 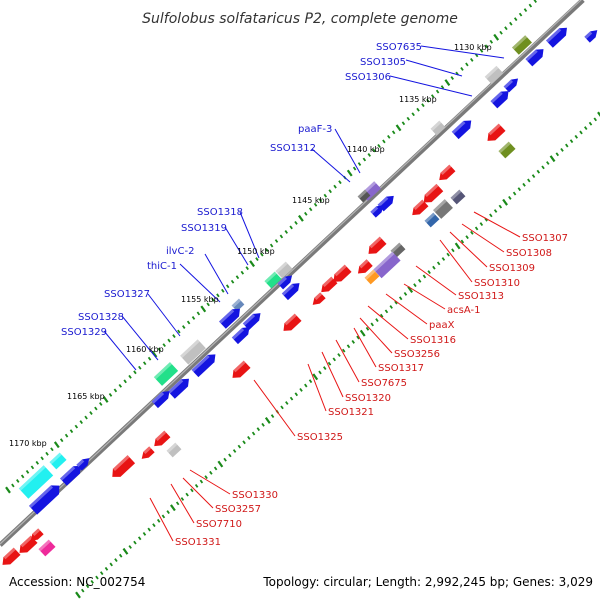 I want to click on gene-label-forward: SSO7635, so click(x=399, y=47).